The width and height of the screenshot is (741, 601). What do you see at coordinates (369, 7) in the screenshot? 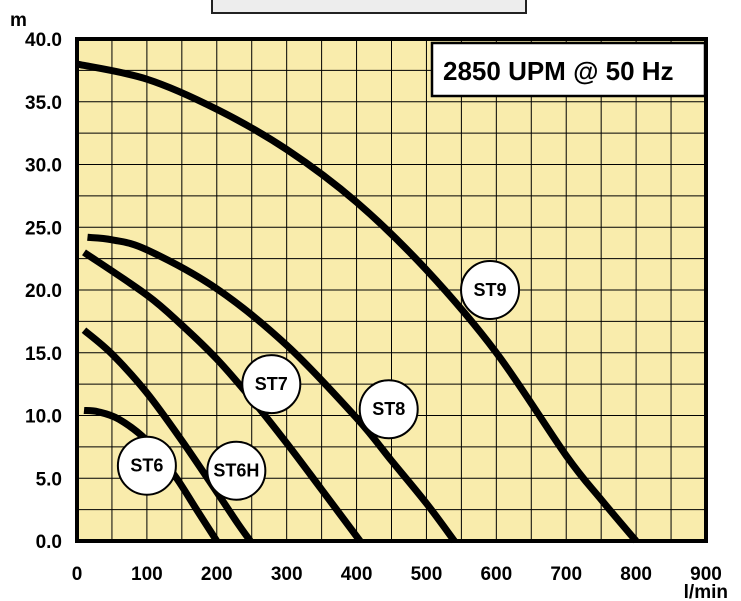
I see `header-box` at bounding box center [369, 7].